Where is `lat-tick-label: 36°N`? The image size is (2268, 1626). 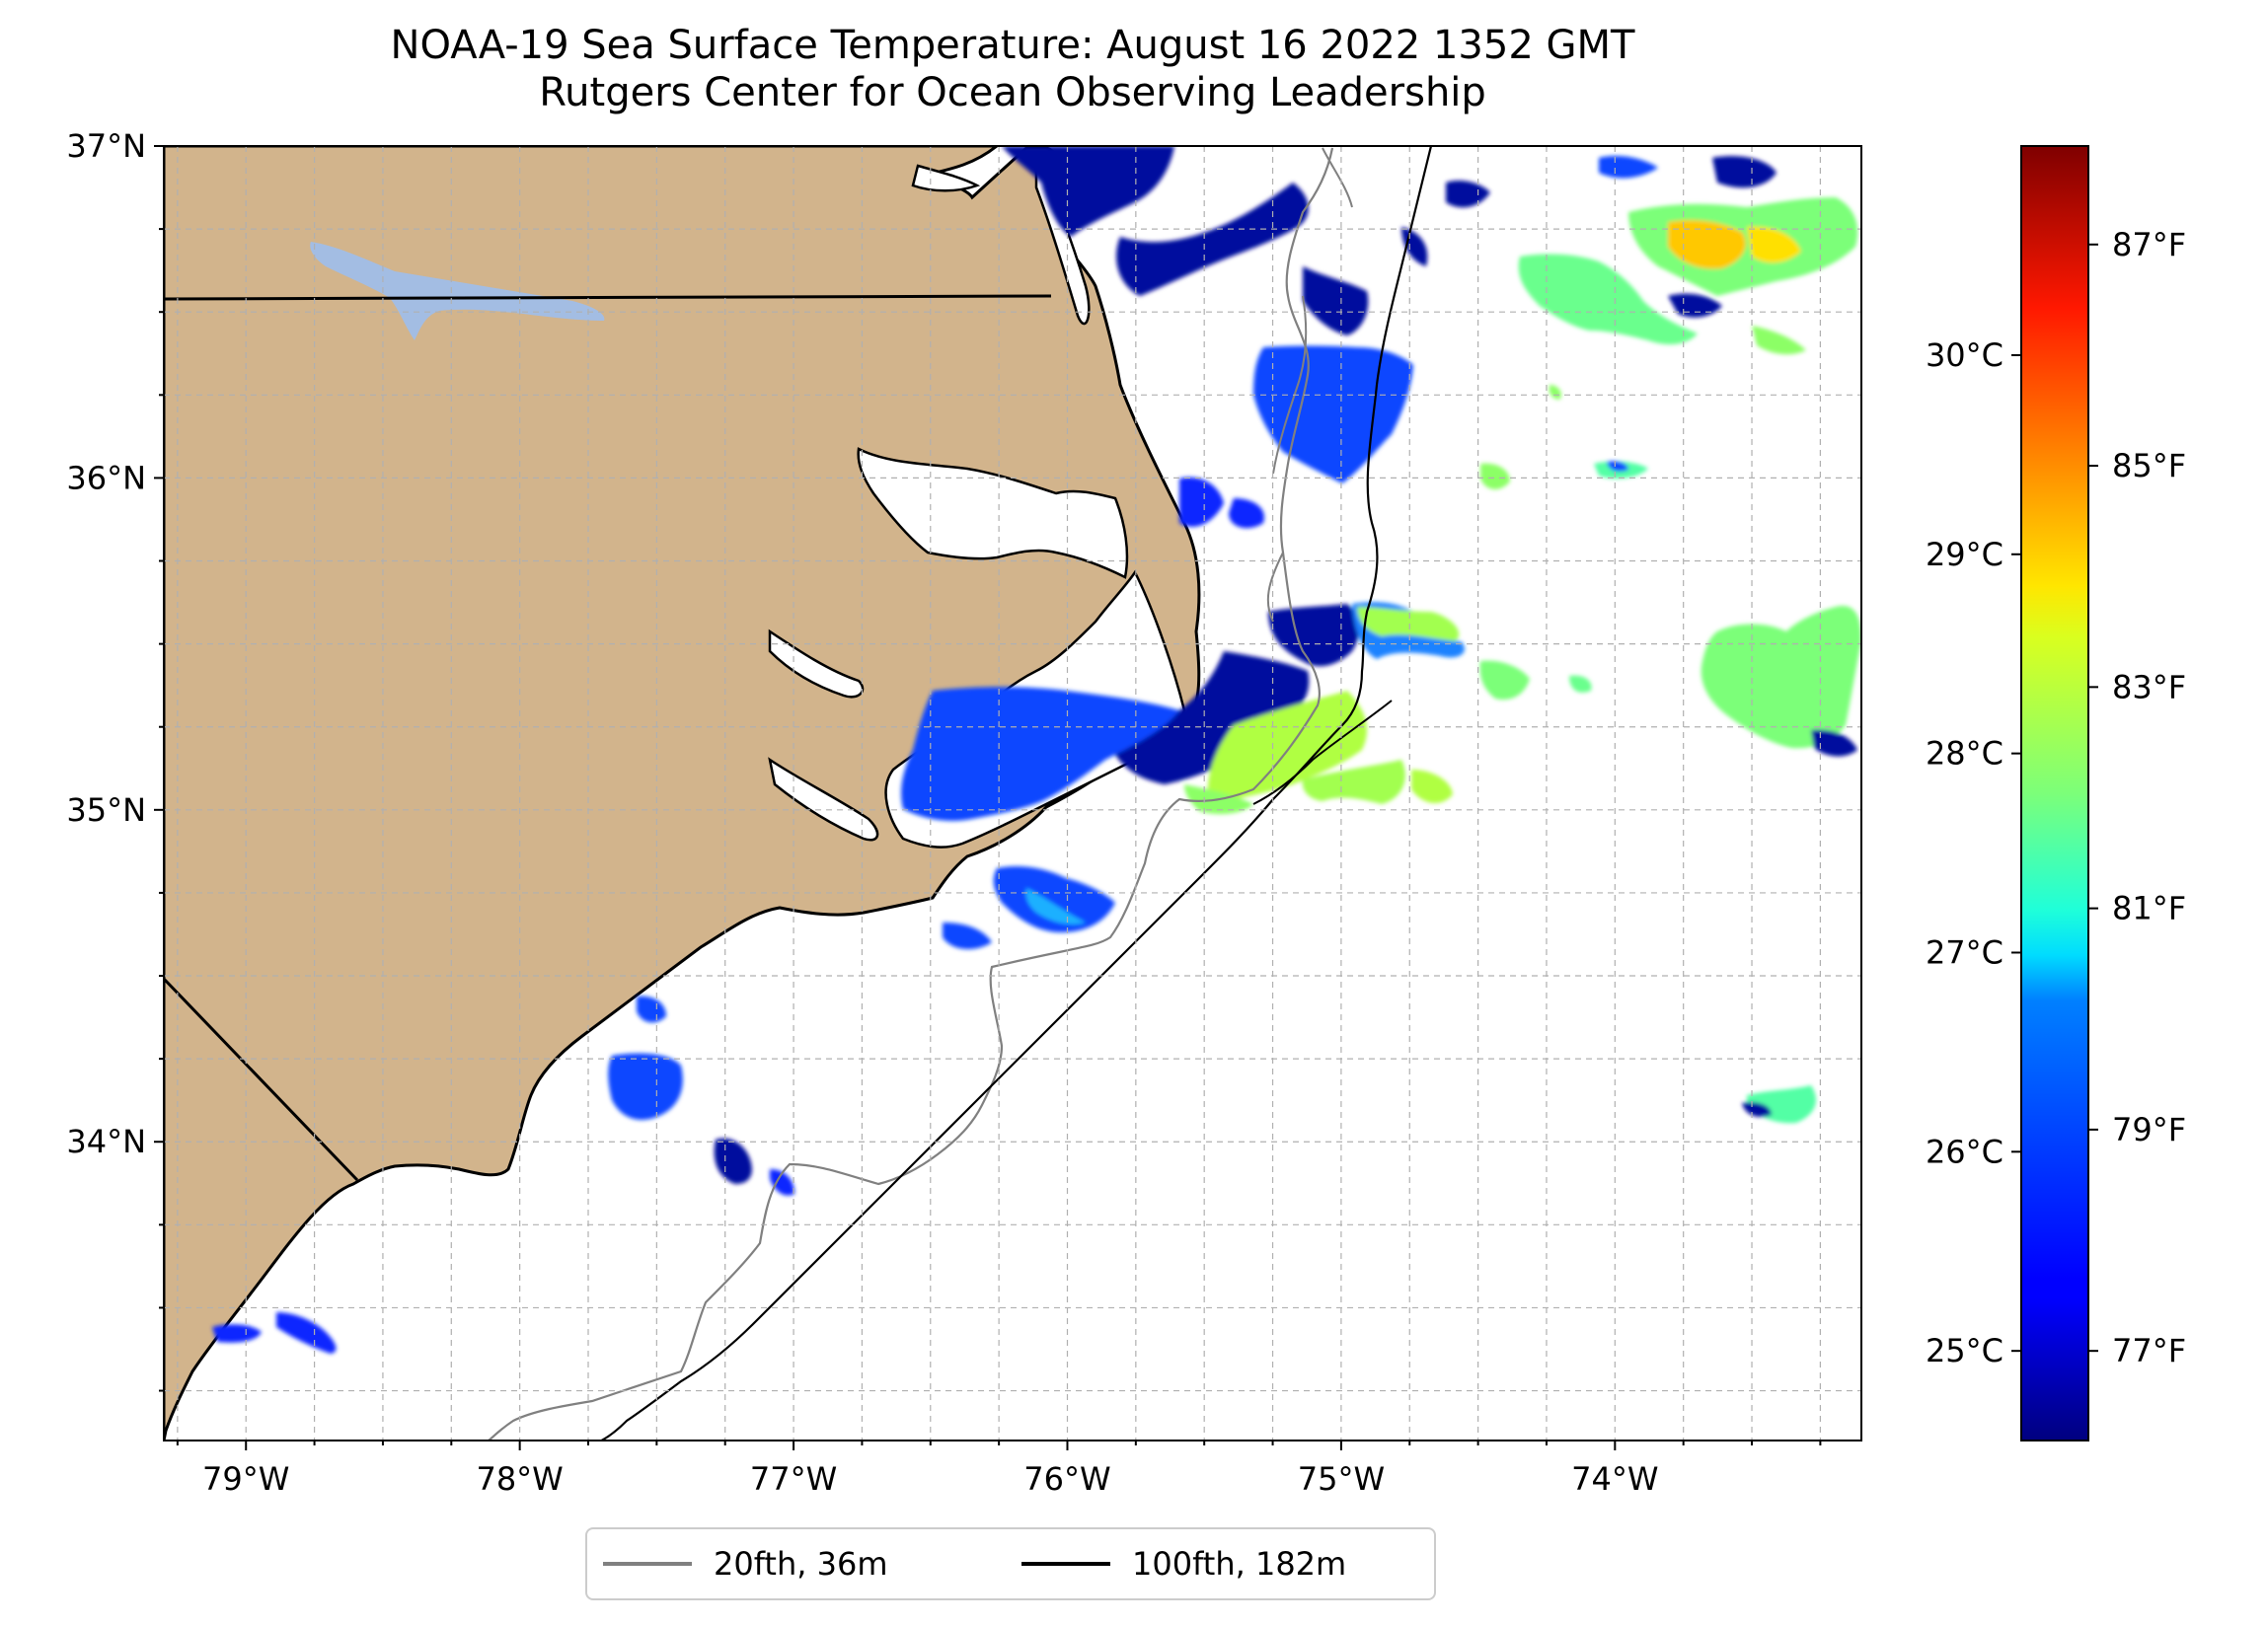
lat-tick-label: 36°N is located at coordinates (106, 477).